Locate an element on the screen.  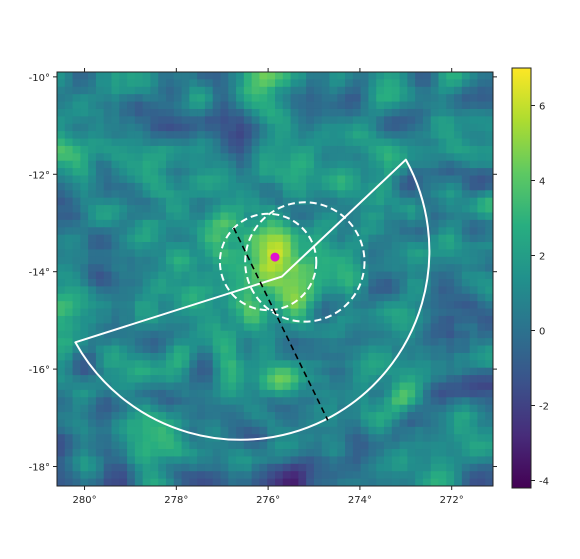
source-marker is located at coordinates (275, 257).